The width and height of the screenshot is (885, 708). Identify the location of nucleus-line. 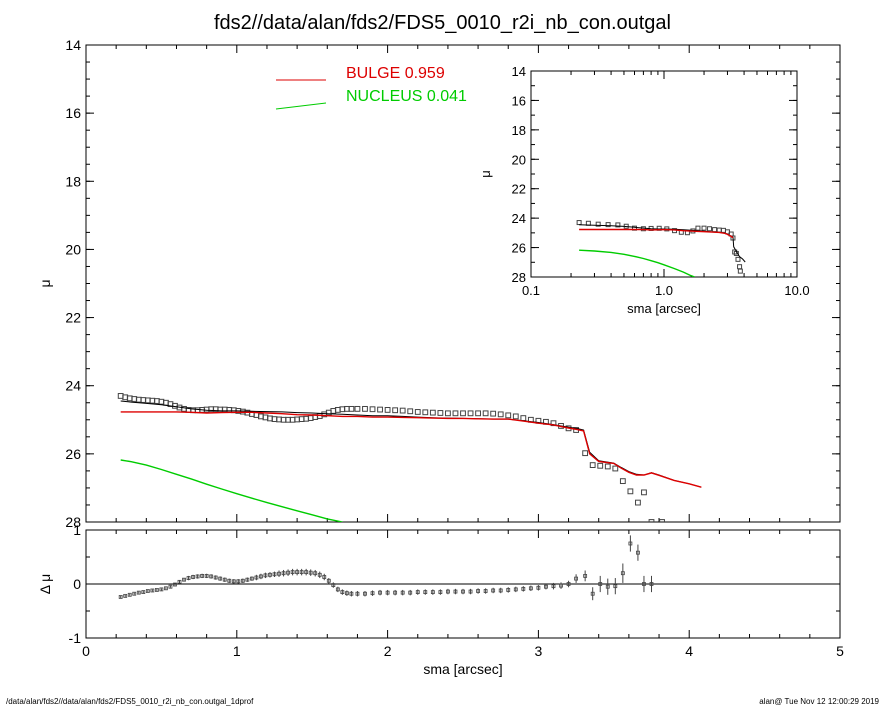
(637, 263).